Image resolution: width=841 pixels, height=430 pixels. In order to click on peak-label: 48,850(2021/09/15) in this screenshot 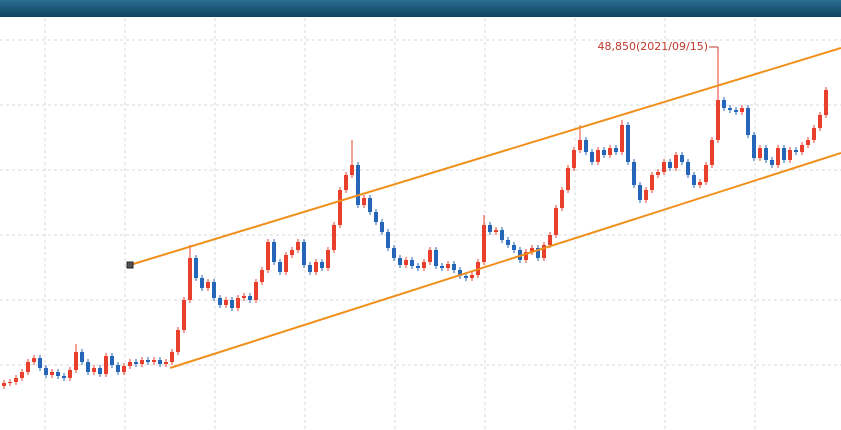, I will do `click(653, 46)`.